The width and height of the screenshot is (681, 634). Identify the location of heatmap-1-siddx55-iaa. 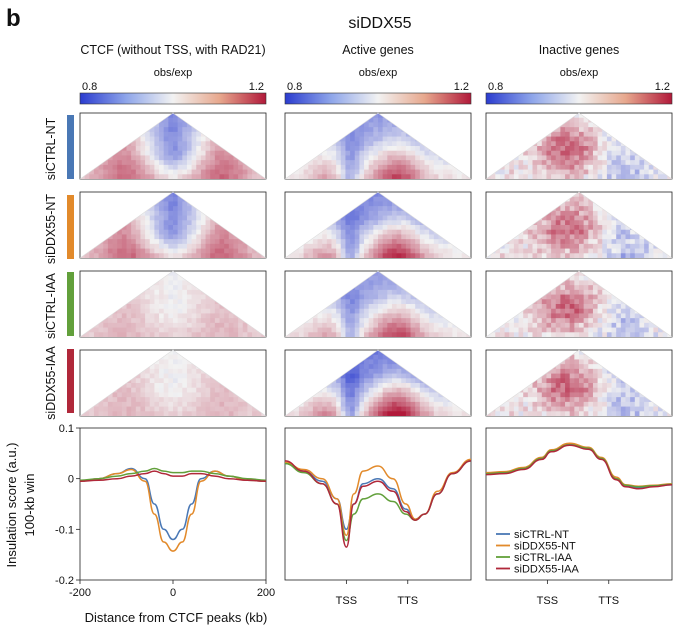
(173, 383).